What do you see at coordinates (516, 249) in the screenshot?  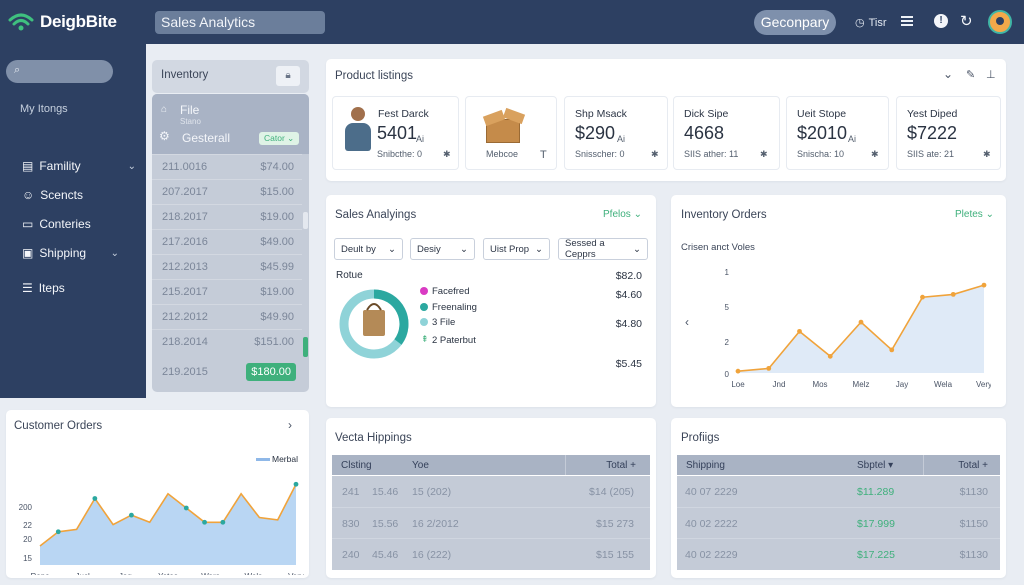 I see `list-prop-dropdown: Uist Prop ⌄` at bounding box center [516, 249].